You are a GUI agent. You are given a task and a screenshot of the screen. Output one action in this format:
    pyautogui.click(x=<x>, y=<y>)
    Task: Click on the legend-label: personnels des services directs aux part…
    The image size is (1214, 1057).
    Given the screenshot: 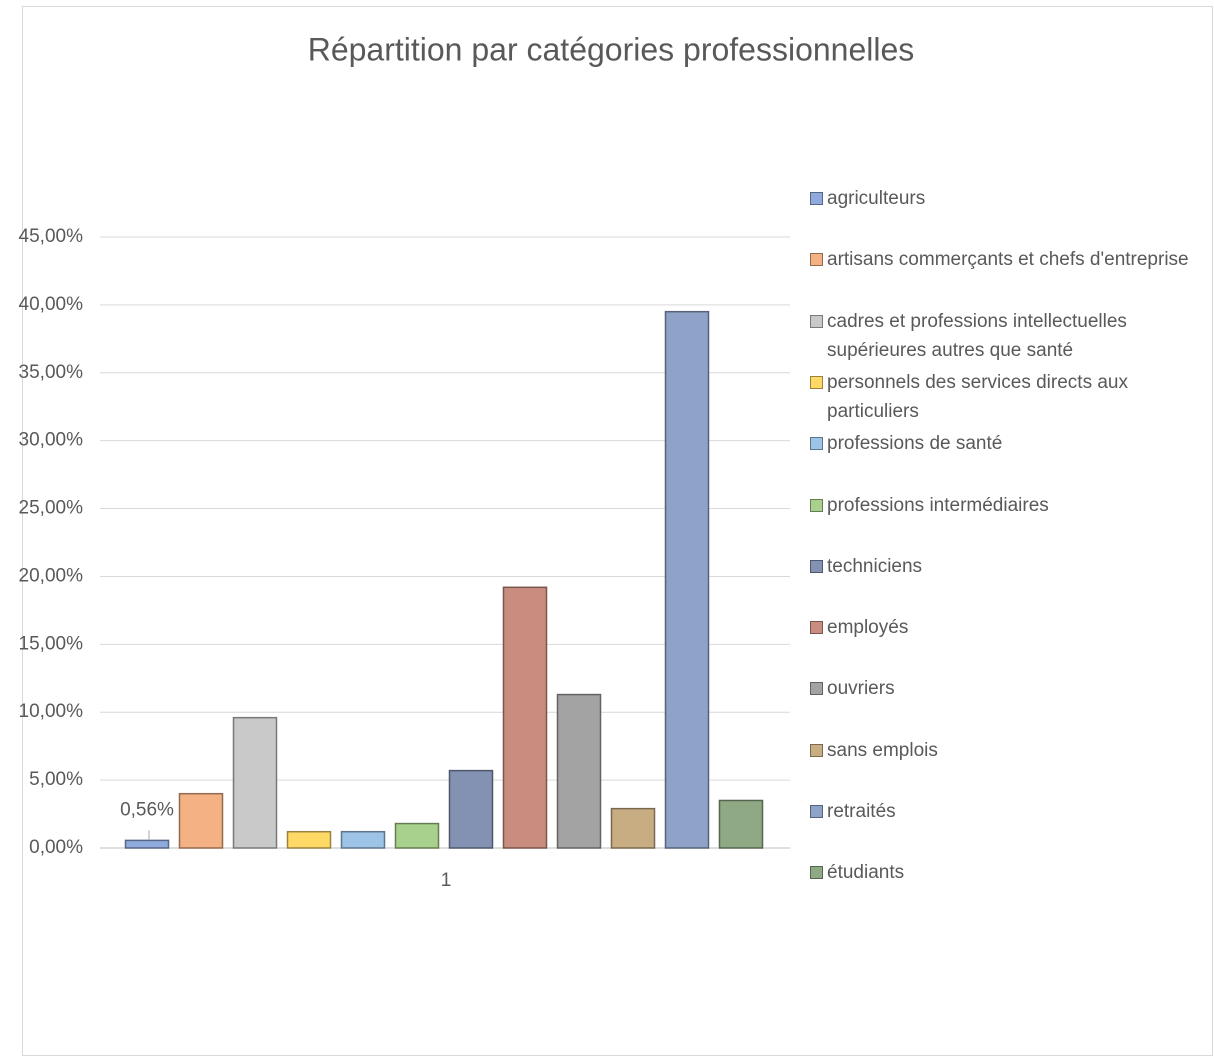 What is the action you would take?
    pyautogui.click(x=977, y=396)
    